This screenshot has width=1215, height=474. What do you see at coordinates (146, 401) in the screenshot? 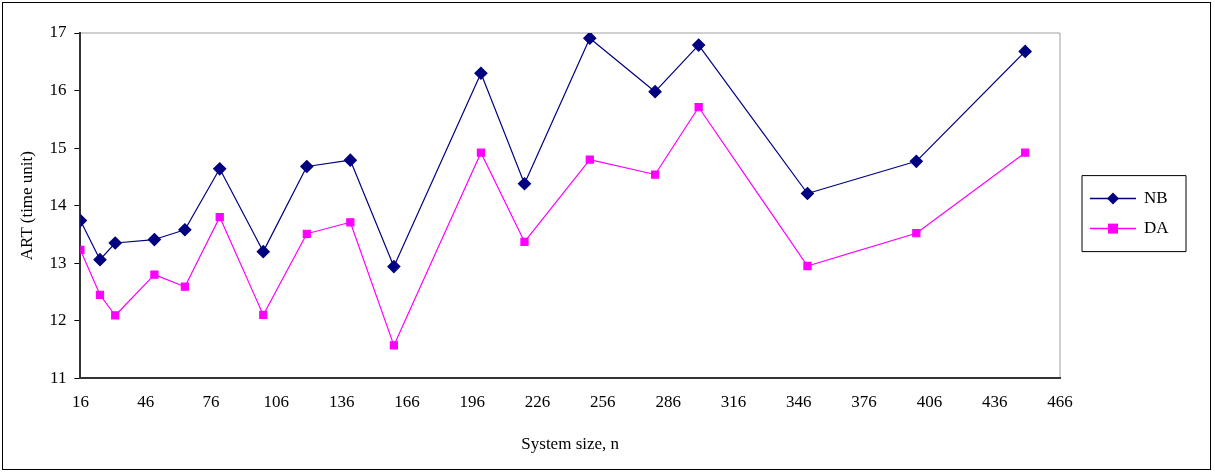
I see `x-tick-label: 46` at bounding box center [146, 401].